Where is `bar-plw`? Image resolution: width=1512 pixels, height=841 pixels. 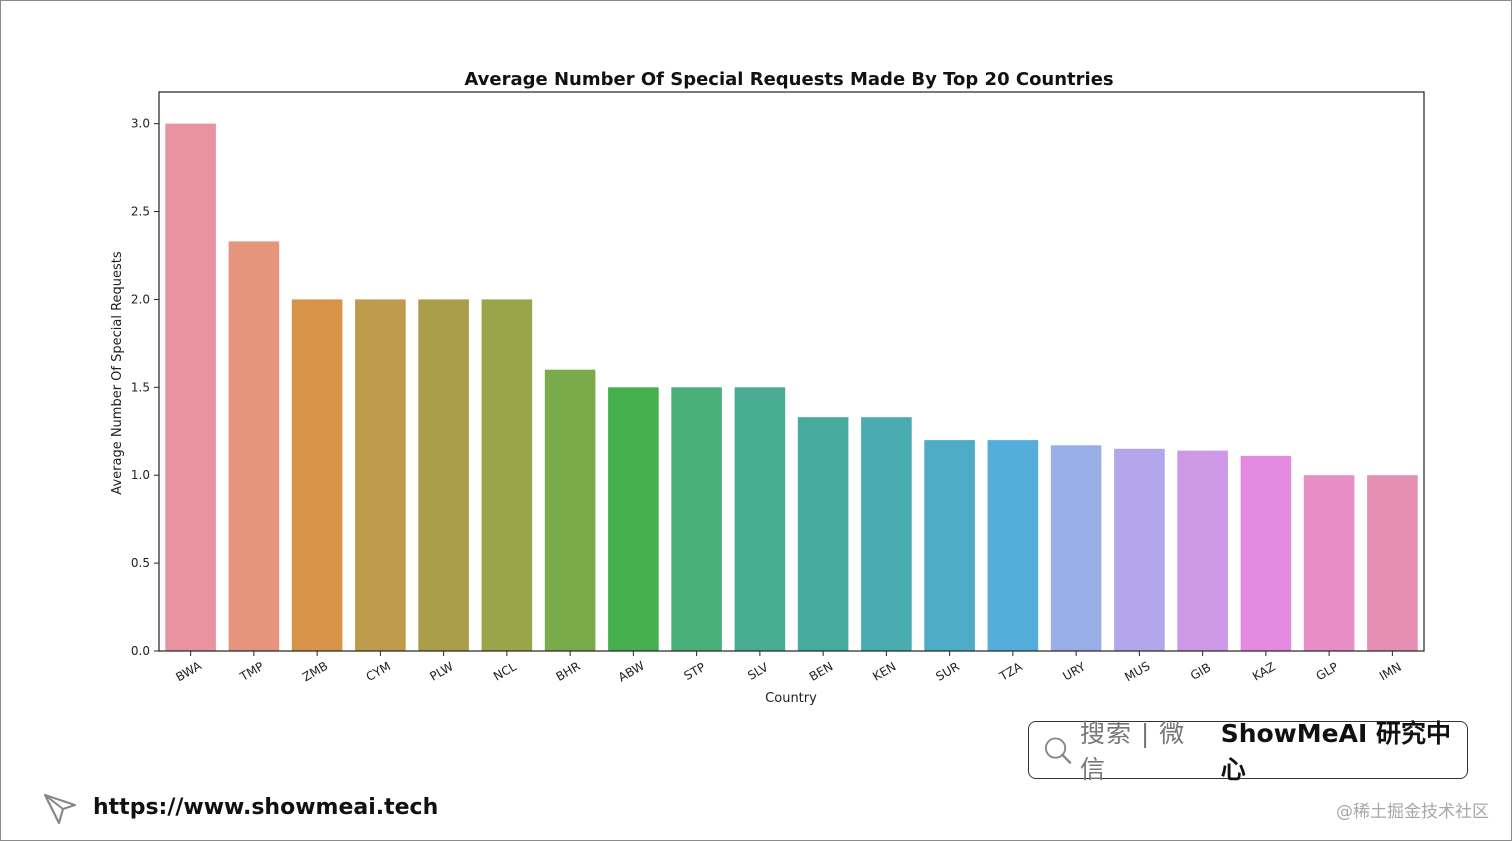 bar-plw is located at coordinates (443, 475).